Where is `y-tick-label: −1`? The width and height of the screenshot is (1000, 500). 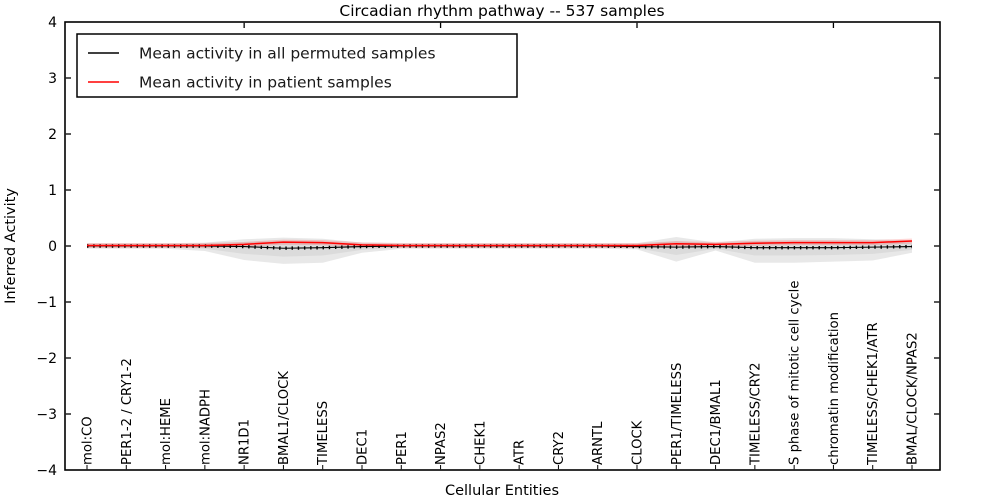 y-tick-label: −1 is located at coordinates (46, 303).